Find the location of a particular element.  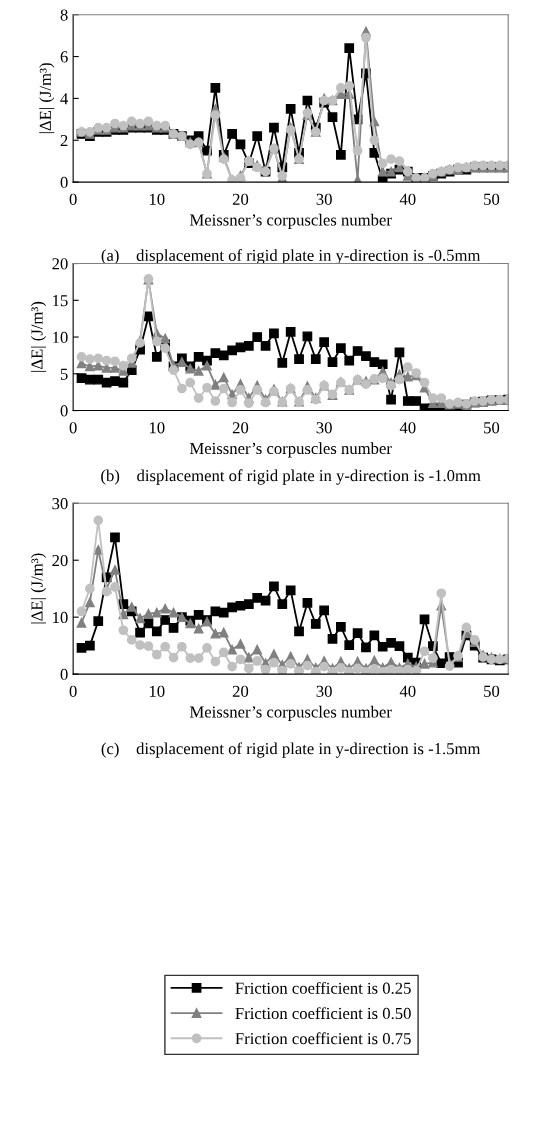

legend-label: Friction coefficient is 0.50 is located at coordinates (323, 1013).